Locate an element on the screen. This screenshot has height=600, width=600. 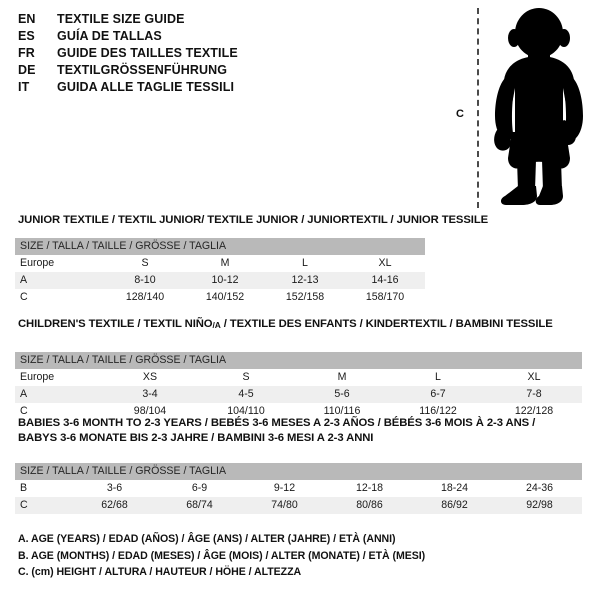
cell: 9-12 is located at coordinates (284, 488).